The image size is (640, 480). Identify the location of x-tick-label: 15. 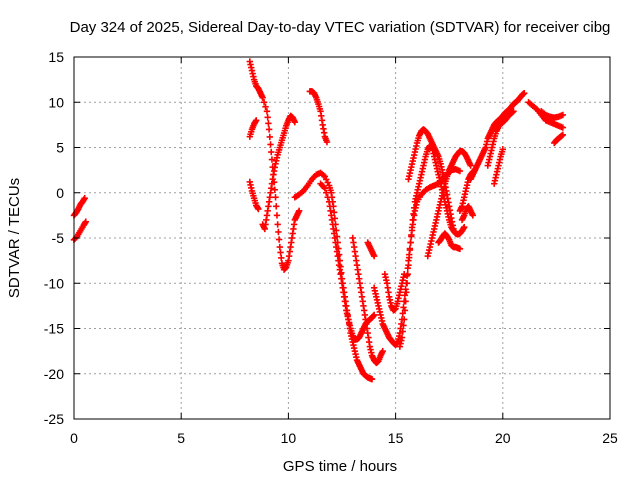
(396, 438).